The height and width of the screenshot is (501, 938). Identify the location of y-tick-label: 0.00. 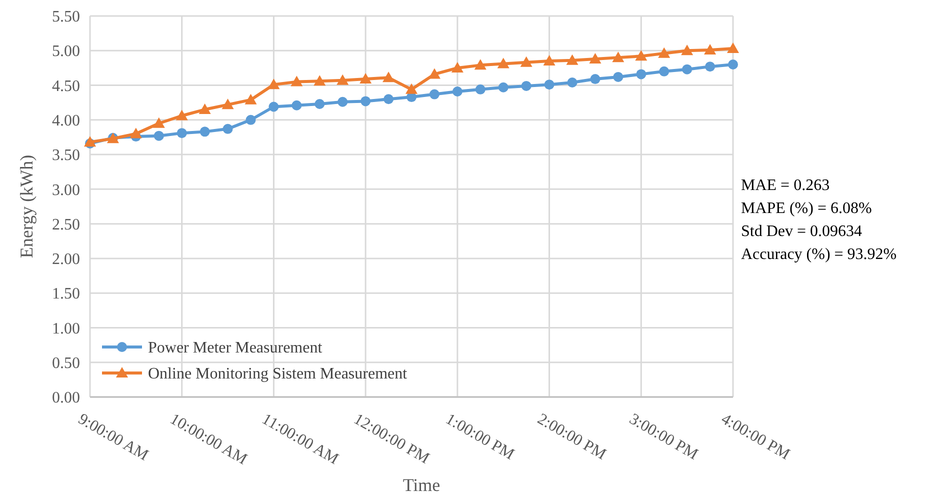
(66, 398).